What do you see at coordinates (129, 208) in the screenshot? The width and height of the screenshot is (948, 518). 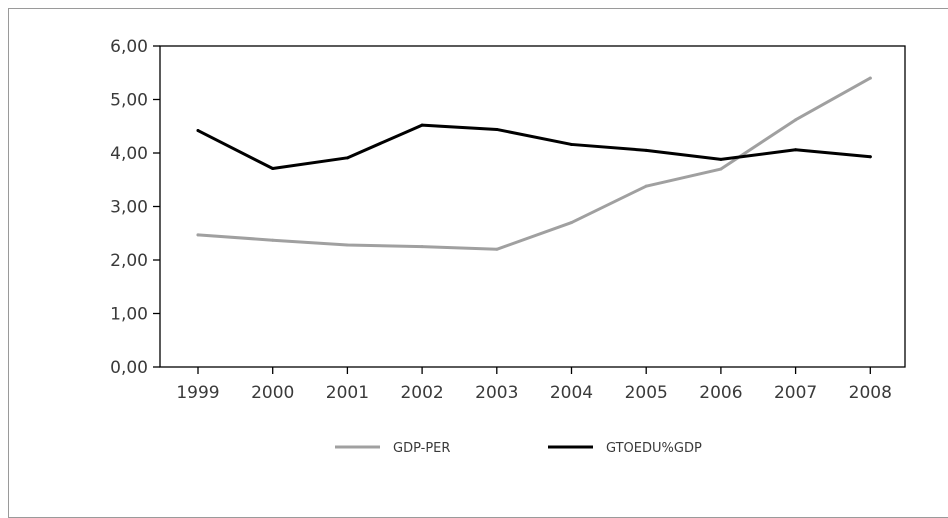 I see `y-tick-label: 3,00` at bounding box center [129, 208].